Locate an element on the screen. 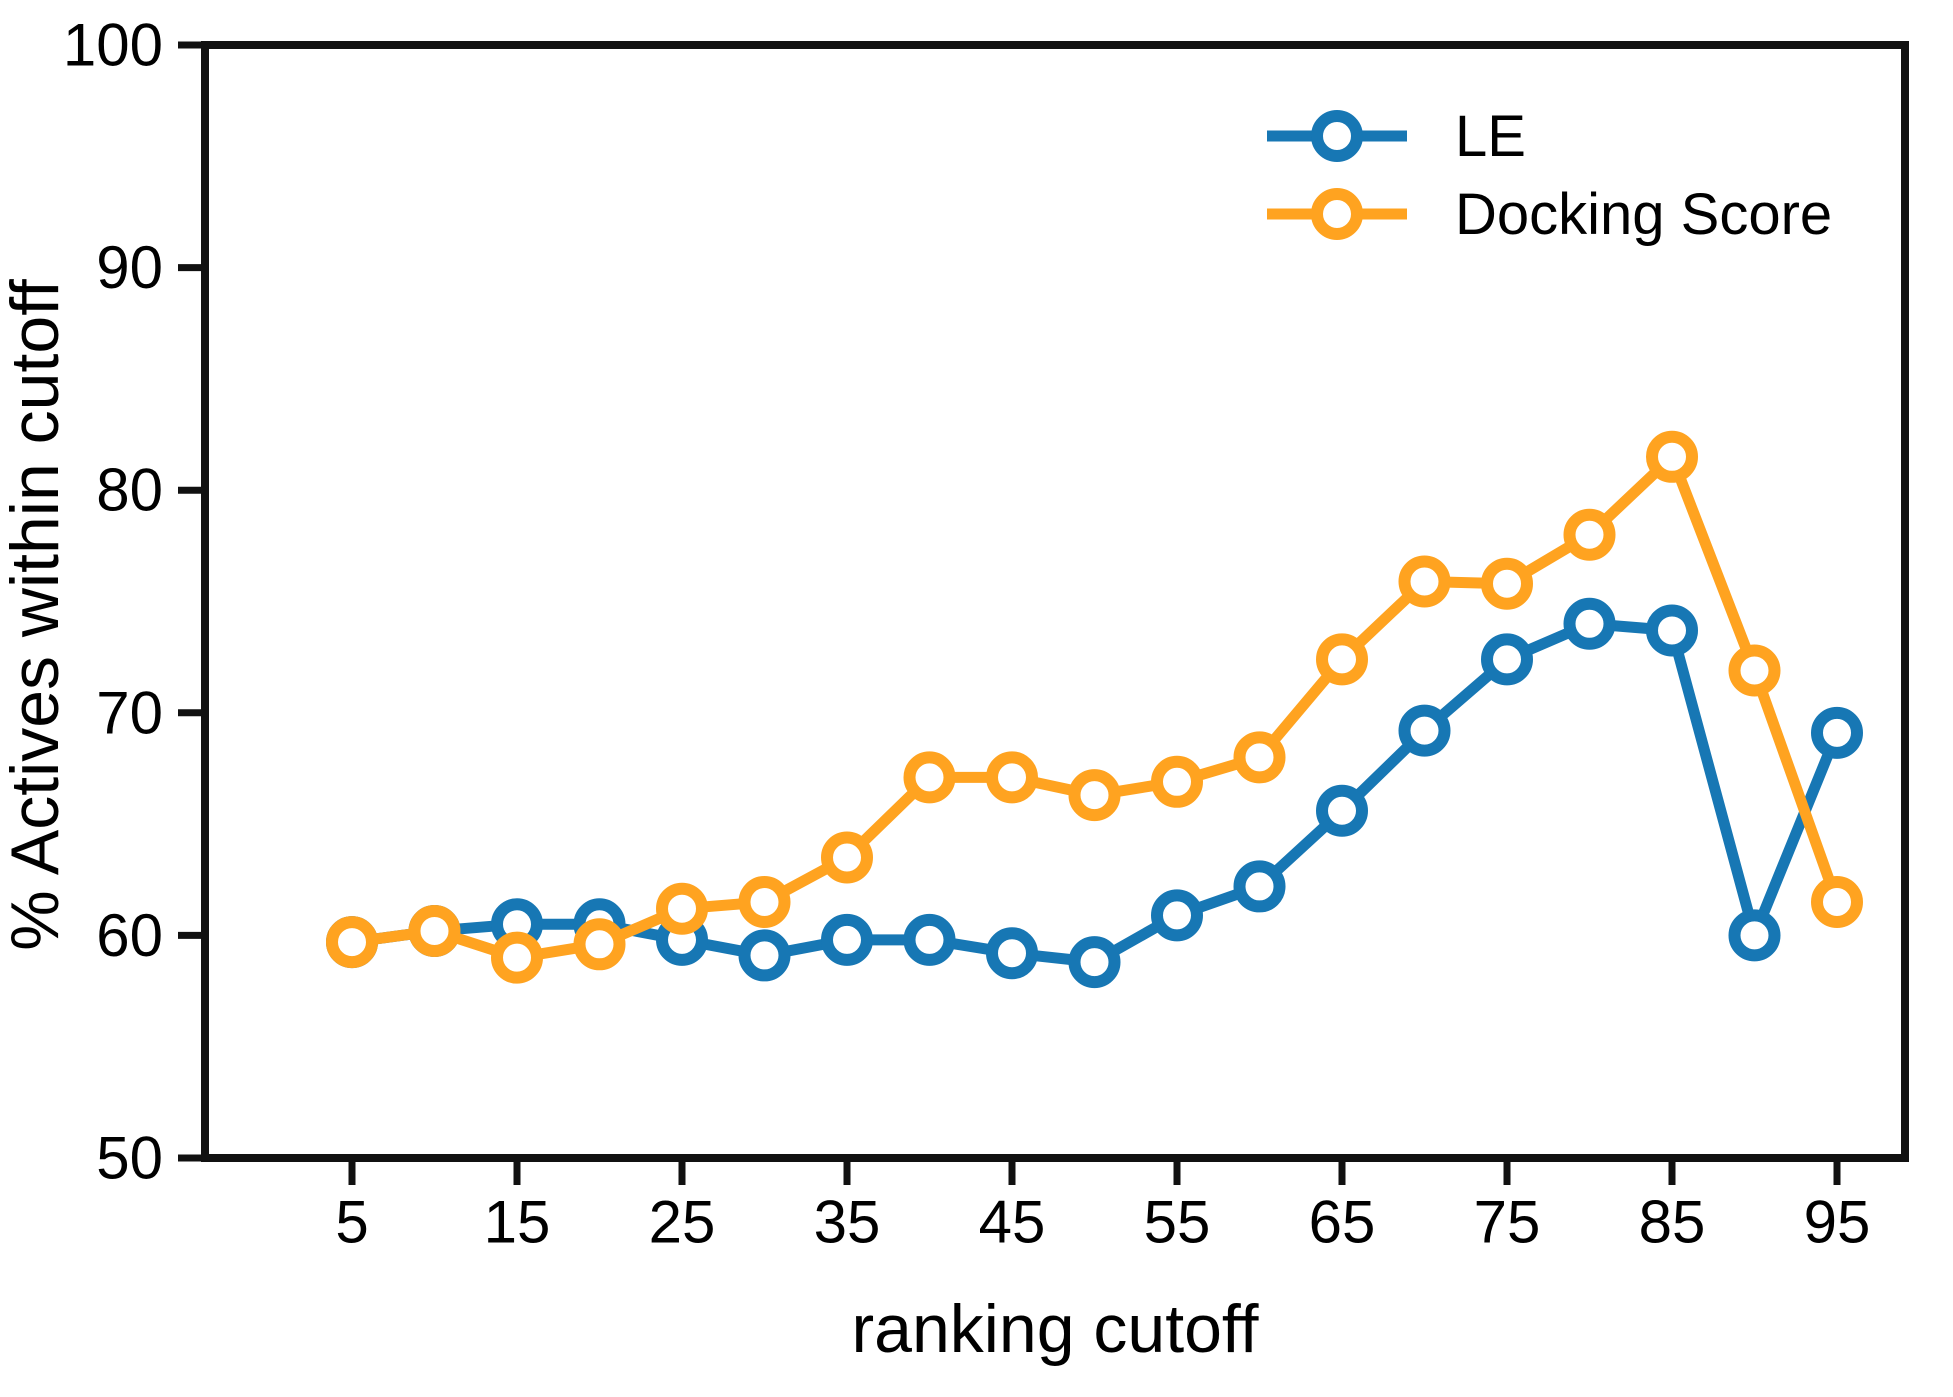 The width and height of the screenshot is (1953, 1397). x-tick-label: 65 is located at coordinates (1342, 1222).